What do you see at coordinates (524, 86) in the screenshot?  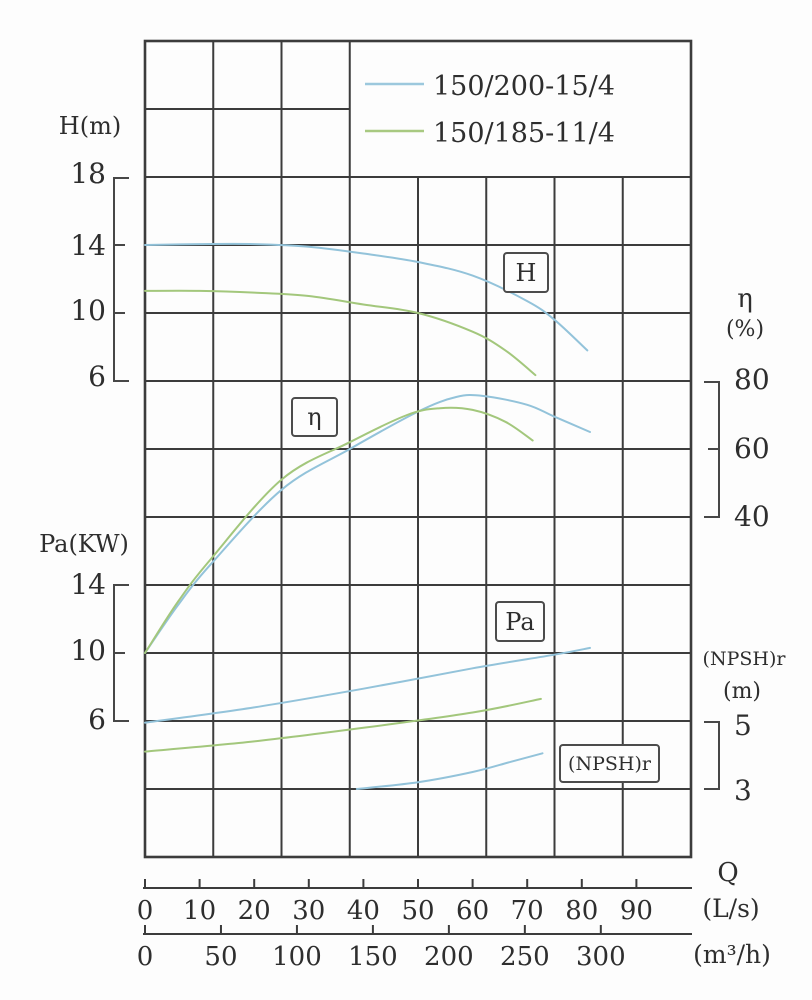 I see `legend-label-150-200: 150/200-15/4` at bounding box center [524, 86].